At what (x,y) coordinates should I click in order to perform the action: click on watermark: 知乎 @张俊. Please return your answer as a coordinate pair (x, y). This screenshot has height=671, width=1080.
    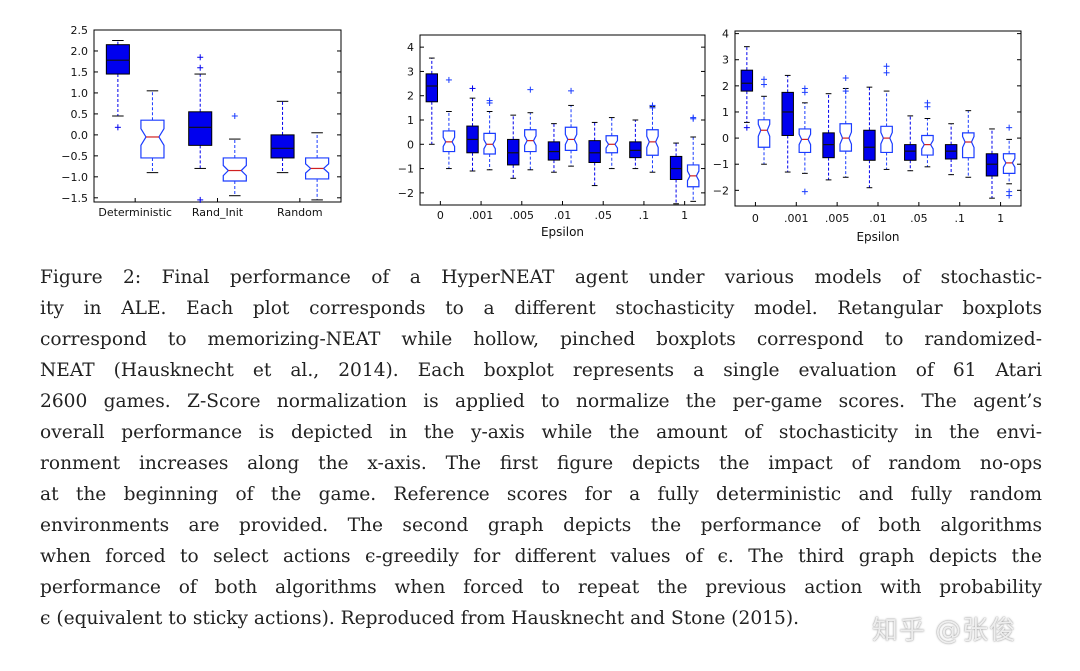
    Looking at the image, I should click on (944, 631).